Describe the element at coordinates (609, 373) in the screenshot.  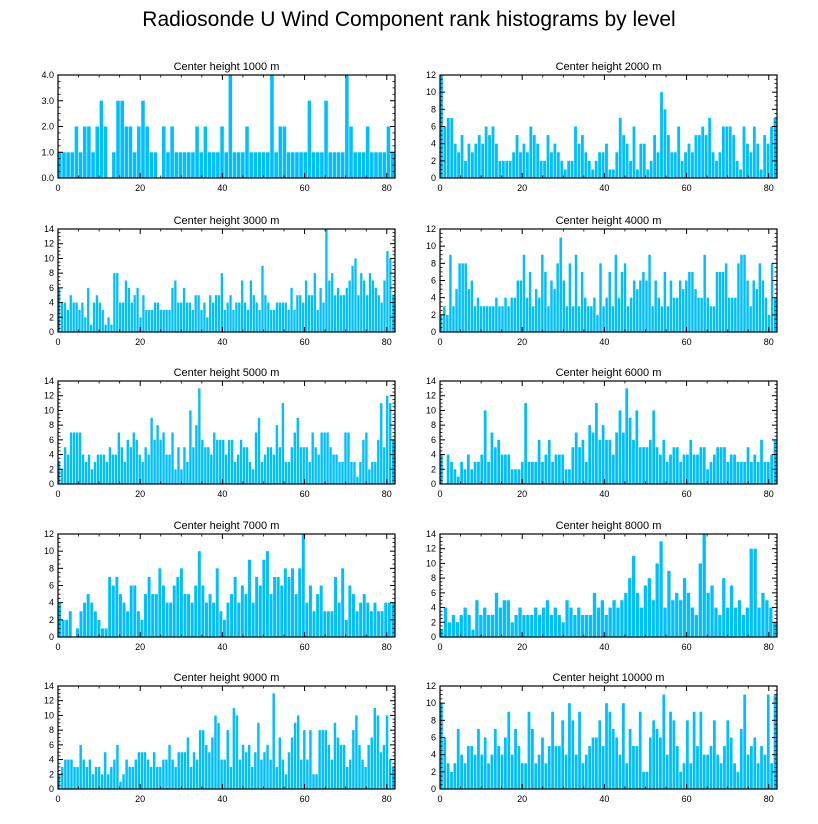
I see `panel-title: Center height 6000 m` at that location.